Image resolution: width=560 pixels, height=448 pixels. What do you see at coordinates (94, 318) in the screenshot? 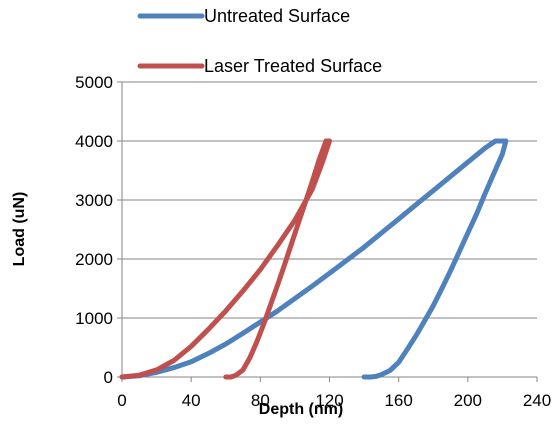
I see `y-tick-label-1: 1000` at bounding box center [94, 318].